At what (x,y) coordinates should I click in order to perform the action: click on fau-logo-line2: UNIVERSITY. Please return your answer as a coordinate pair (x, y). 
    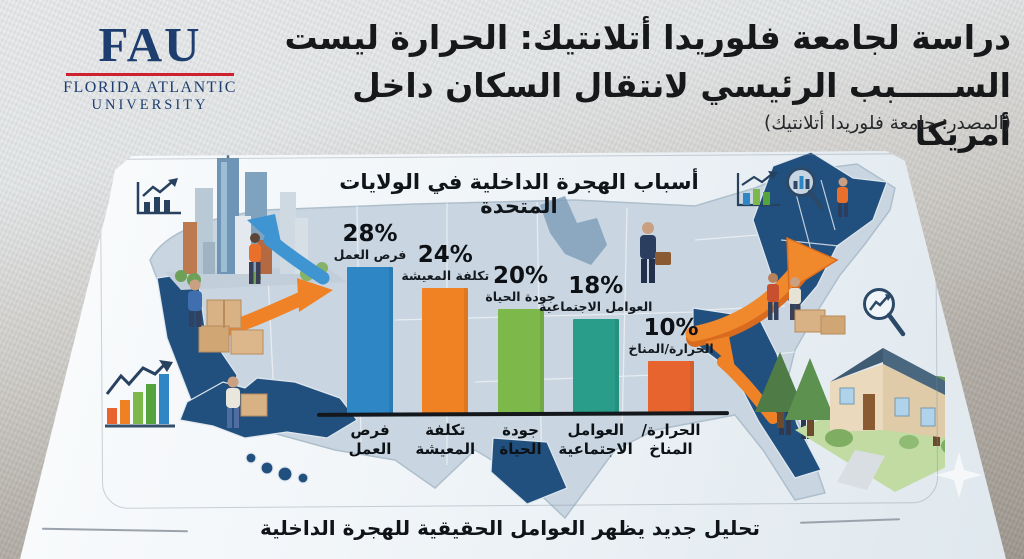
    Looking at the image, I should click on (150, 105).